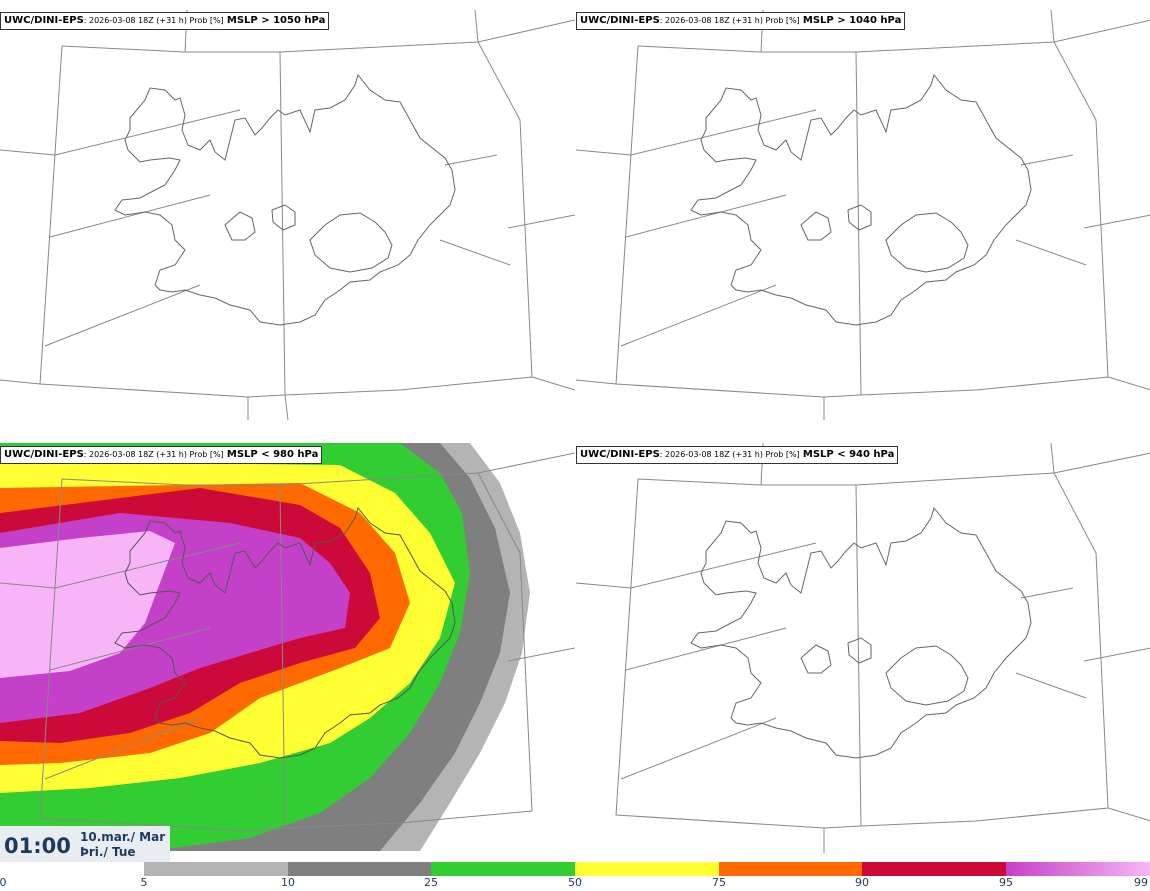  I want to click on valid-time-box: 01:00 10.mar./ Mar Þri./ Tue, so click(85, 846).